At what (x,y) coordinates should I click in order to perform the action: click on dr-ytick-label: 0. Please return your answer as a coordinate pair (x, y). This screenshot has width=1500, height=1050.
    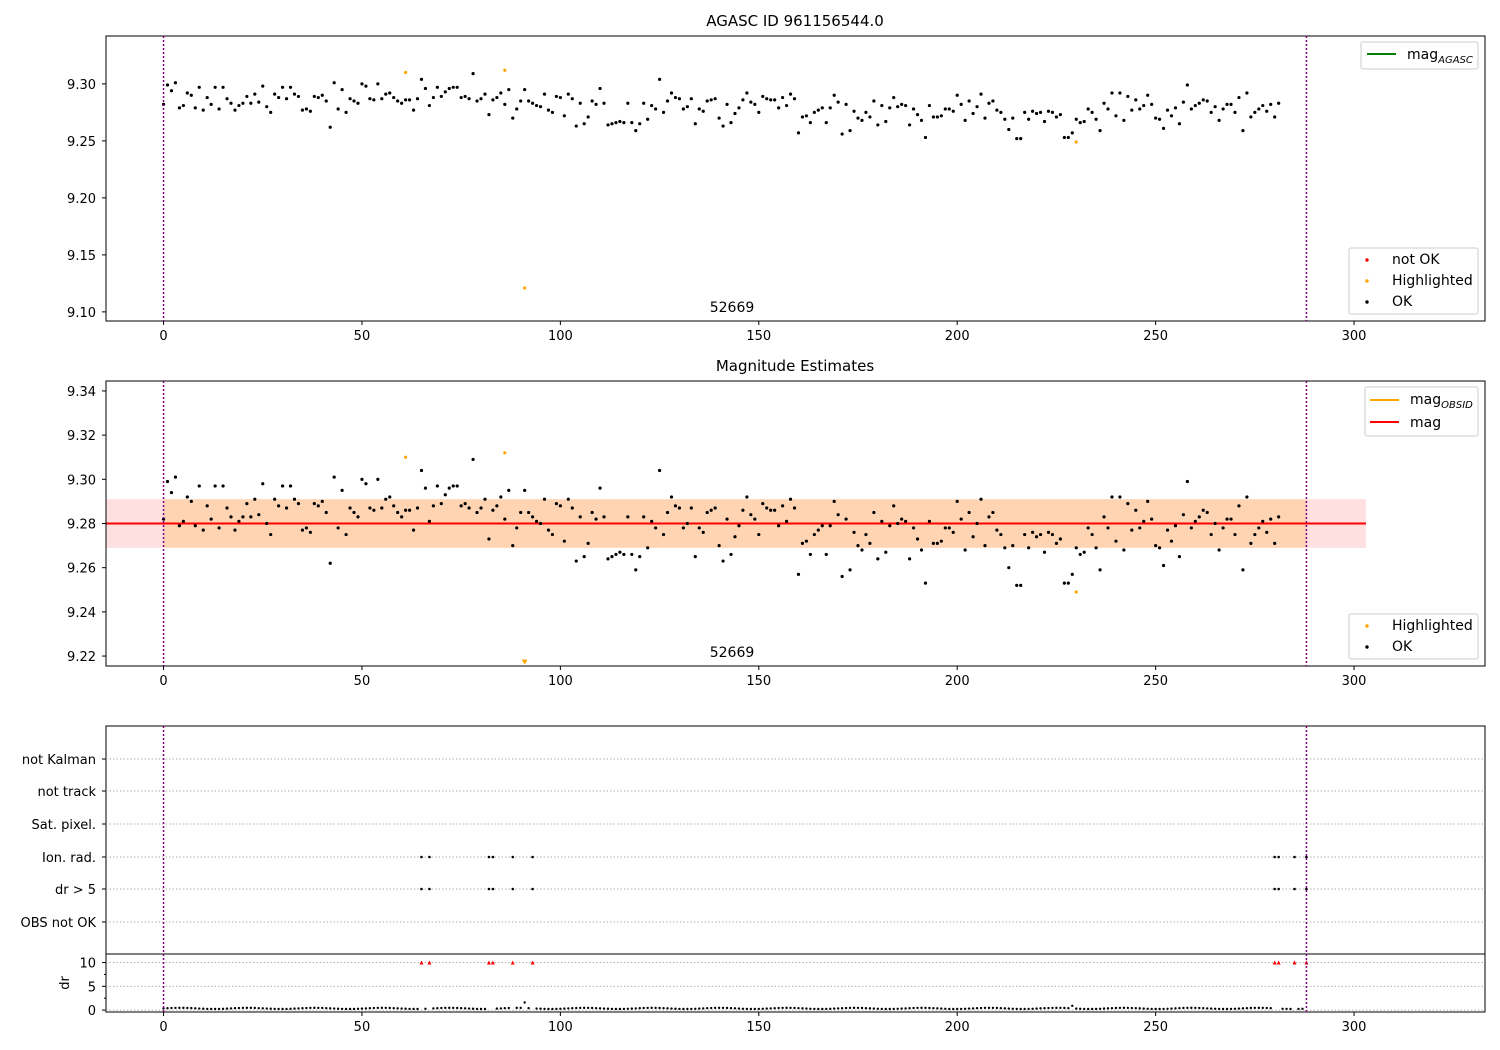
    Looking at the image, I should click on (92, 1011).